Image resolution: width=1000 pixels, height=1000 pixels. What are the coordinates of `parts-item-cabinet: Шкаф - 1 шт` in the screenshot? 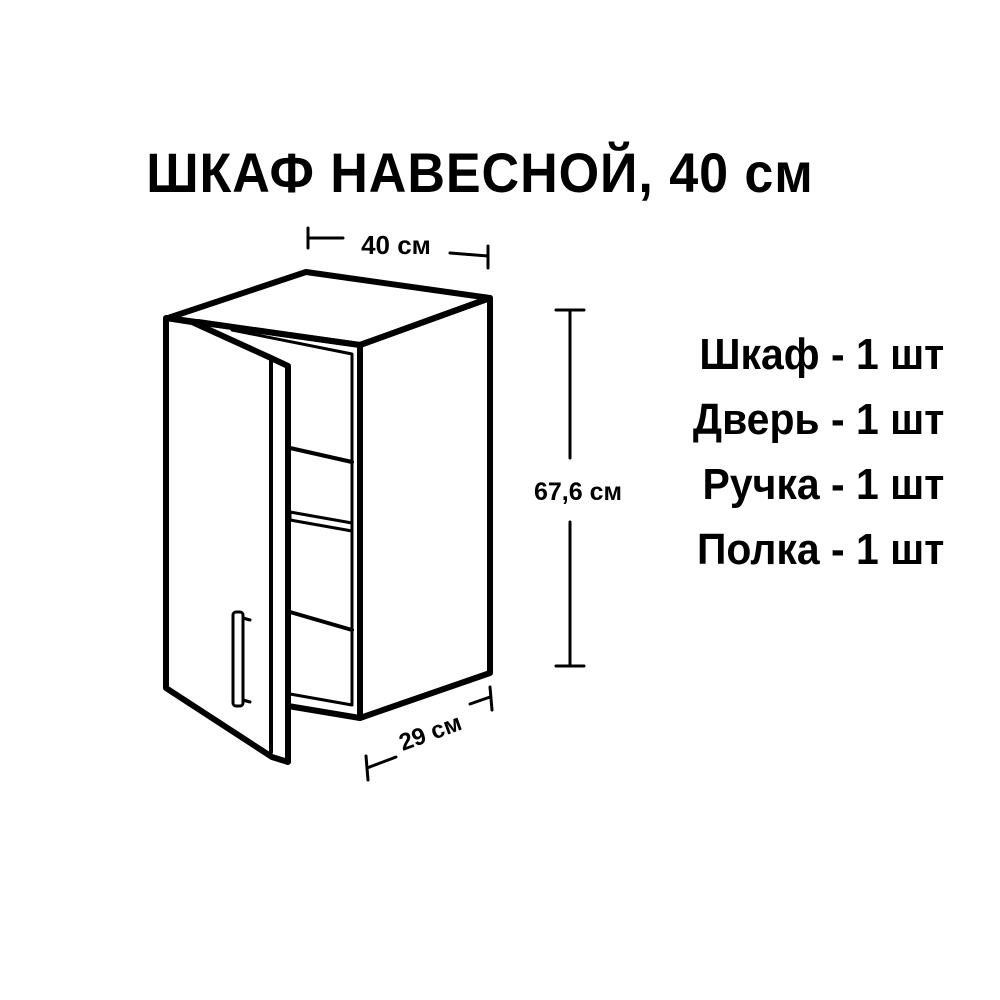 It's located at (821, 354).